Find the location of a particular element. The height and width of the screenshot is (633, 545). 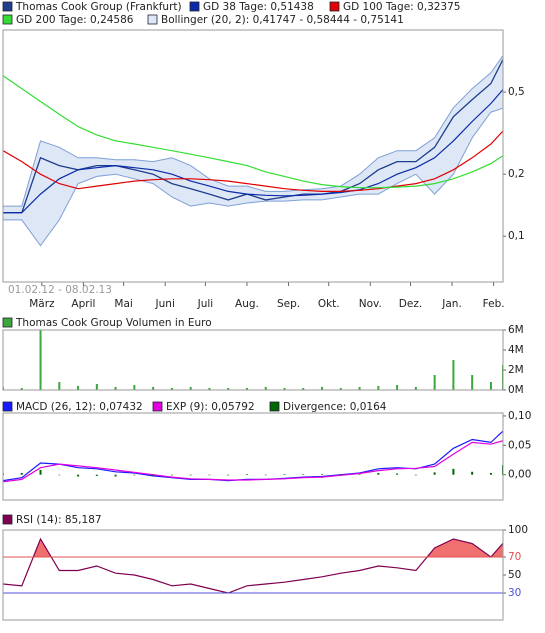

x-tick-label: Nov. is located at coordinates (370, 304).